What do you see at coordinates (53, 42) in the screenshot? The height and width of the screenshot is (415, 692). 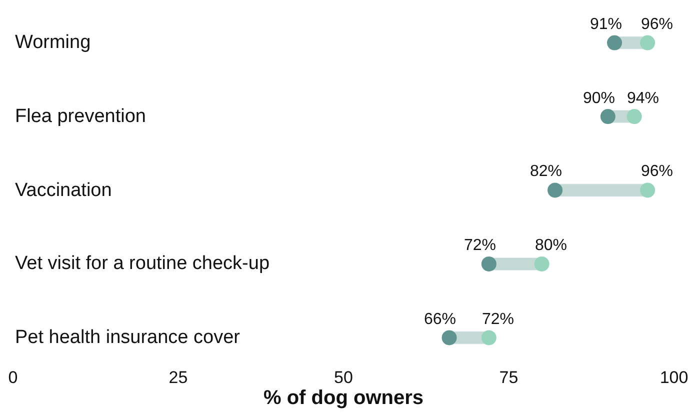 I see `y-tick-label: Worming` at bounding box center [53, 42].